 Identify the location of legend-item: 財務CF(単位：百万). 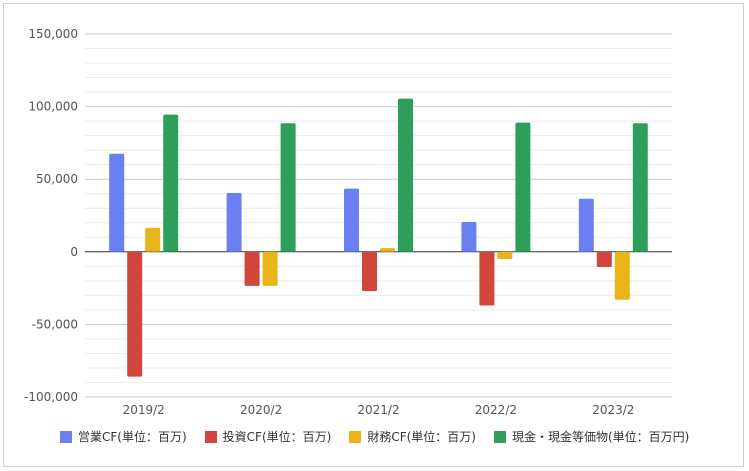
(412, 436).